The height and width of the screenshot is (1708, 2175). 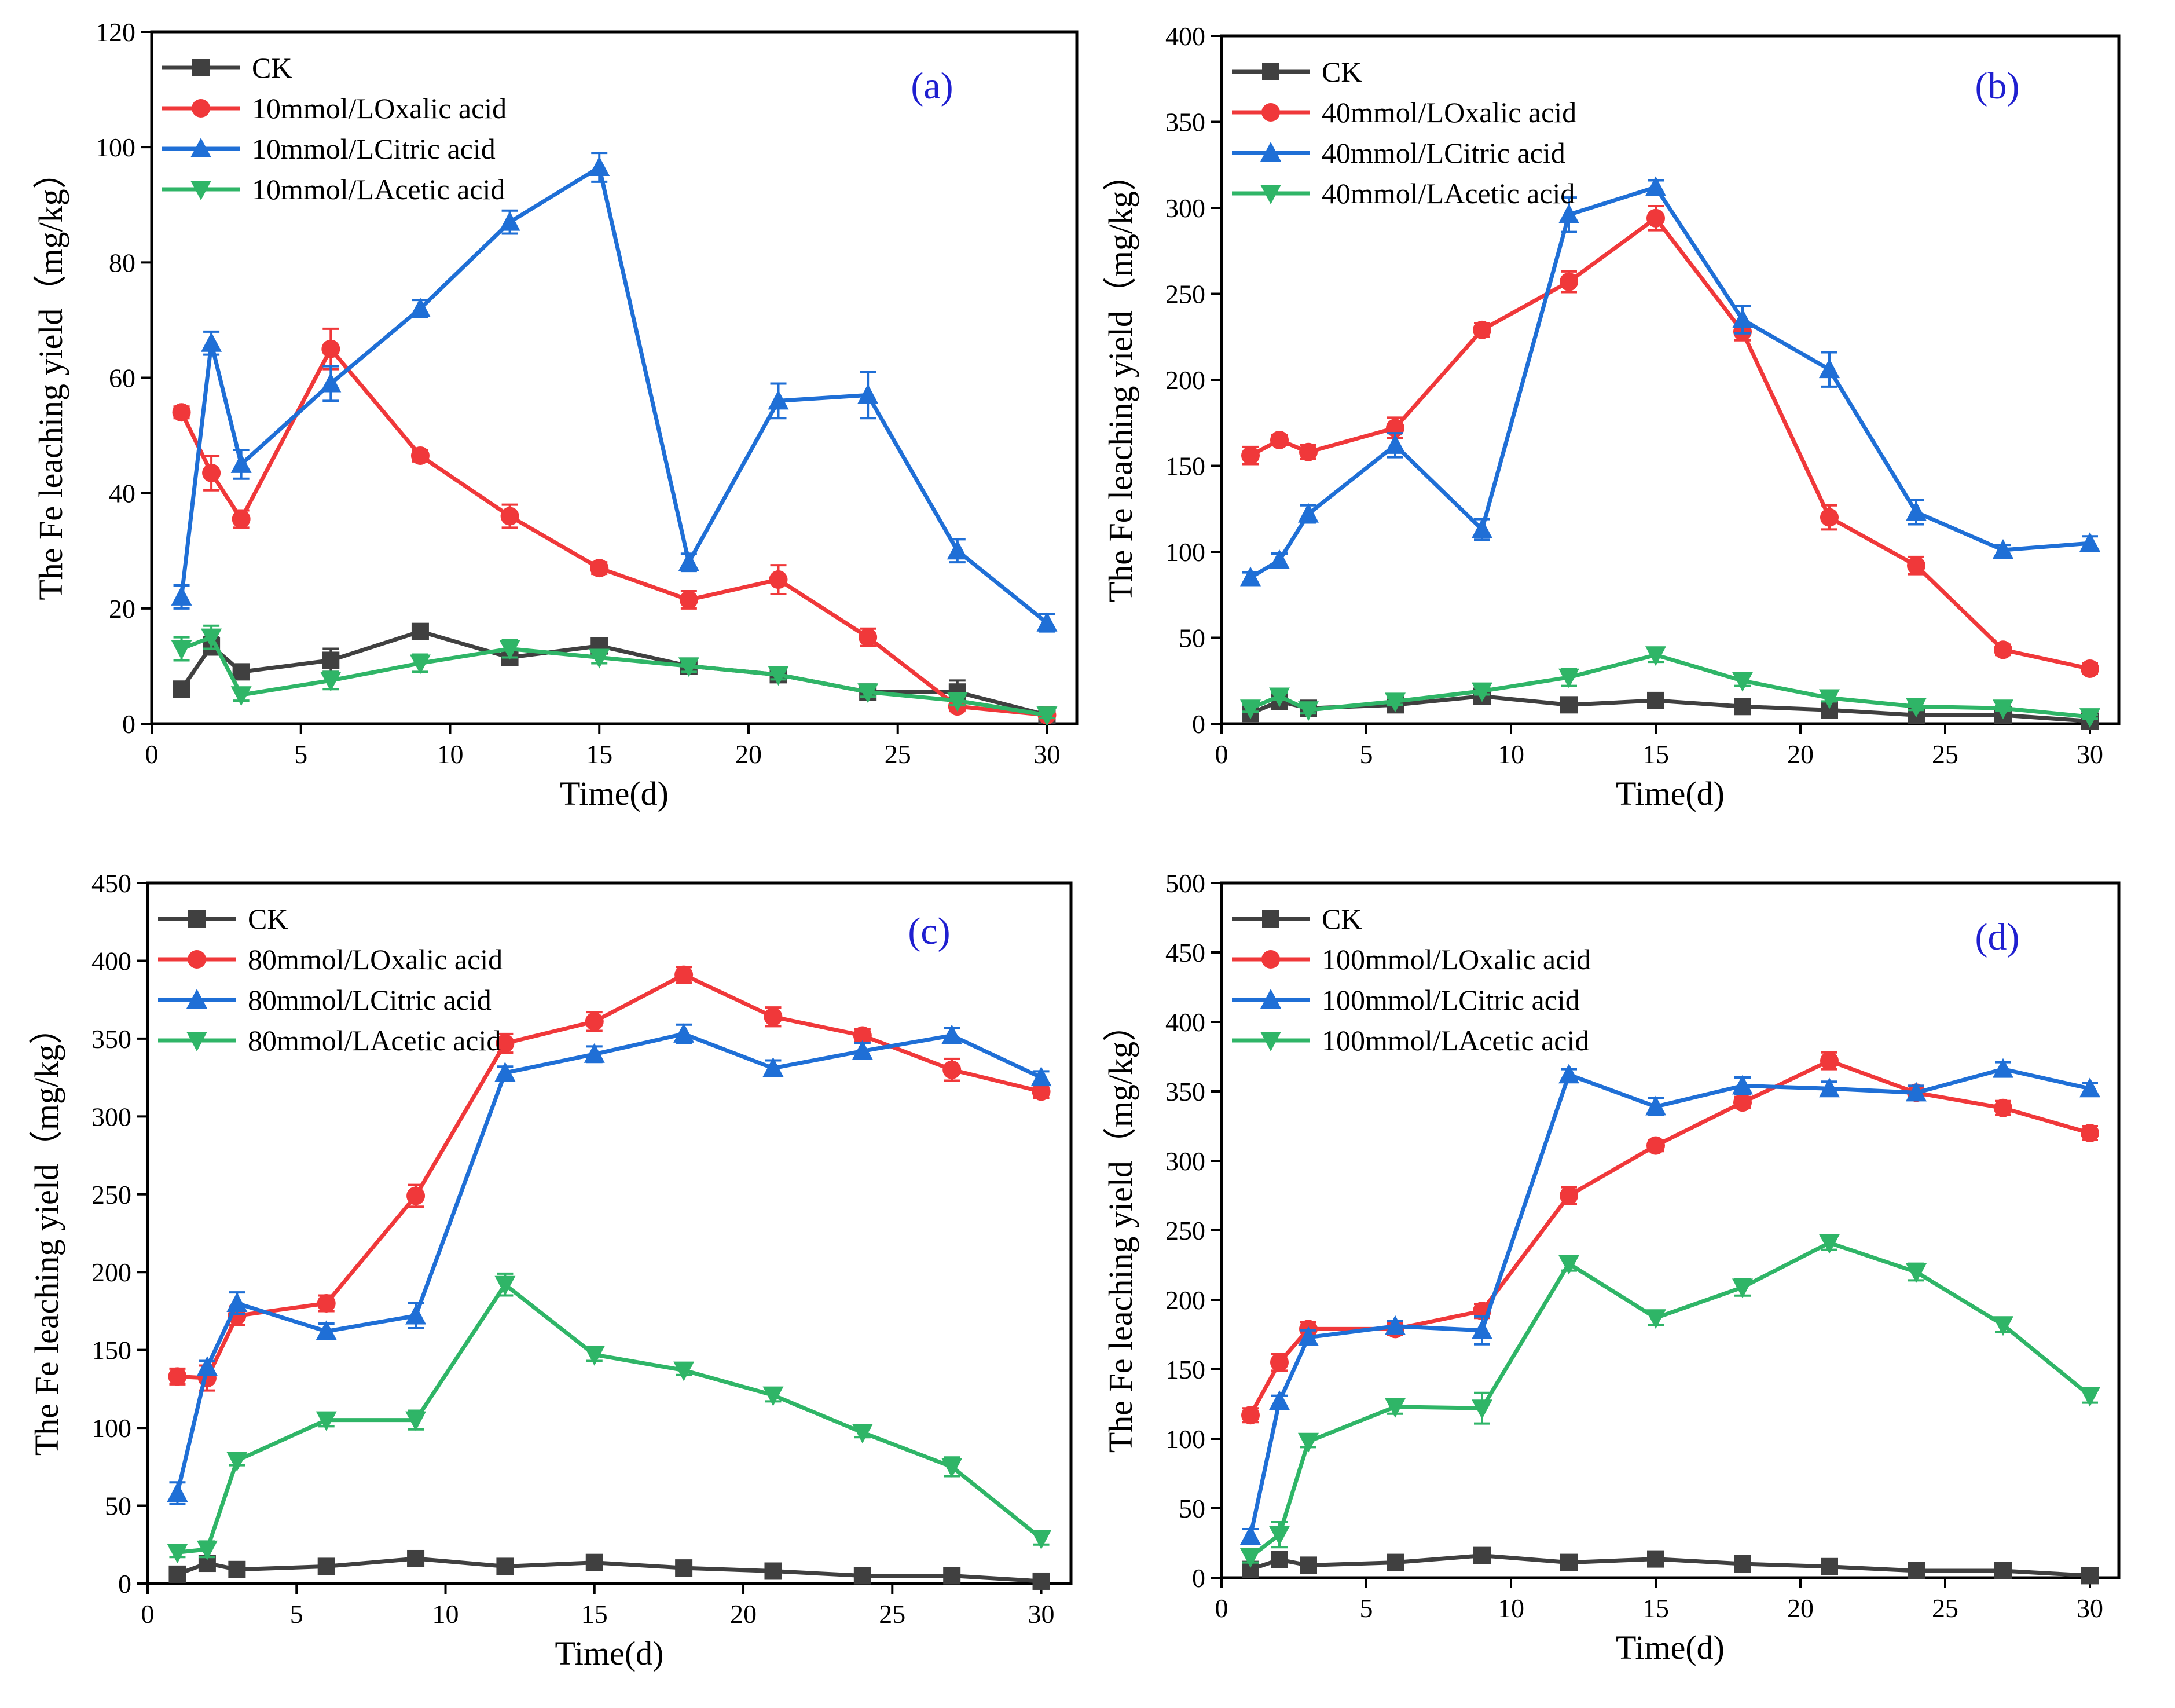 What do you see at coordinates (1185, 1091) in the screenshot?
I see `y-tick-label: 350` at bounding box center [1185, 1091].